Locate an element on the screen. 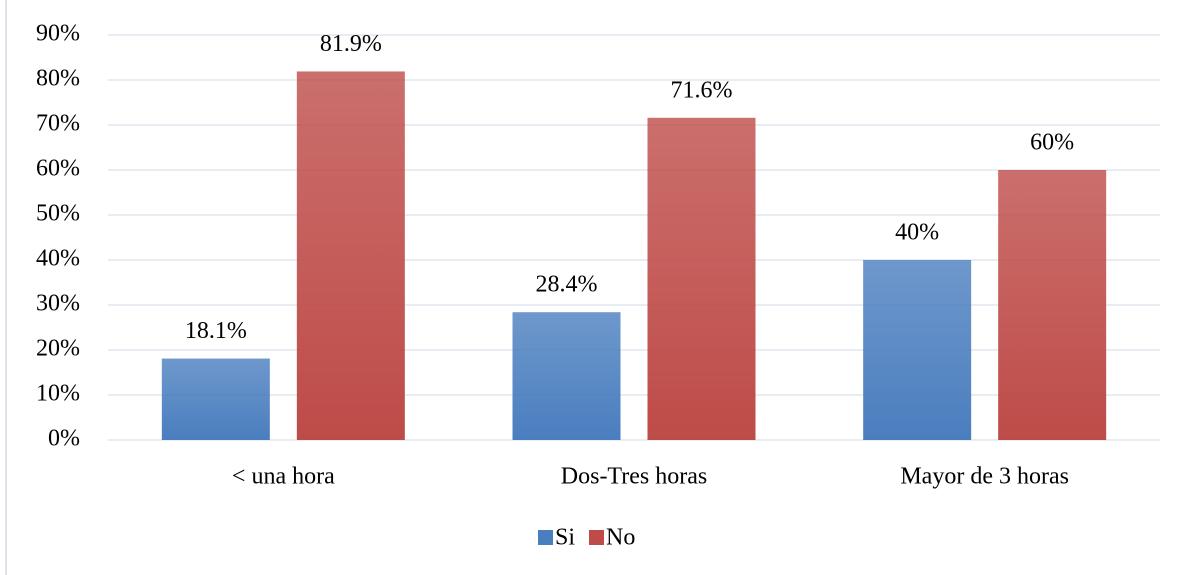  x-tick-label: < una hora is located at coordinates (283, 477).